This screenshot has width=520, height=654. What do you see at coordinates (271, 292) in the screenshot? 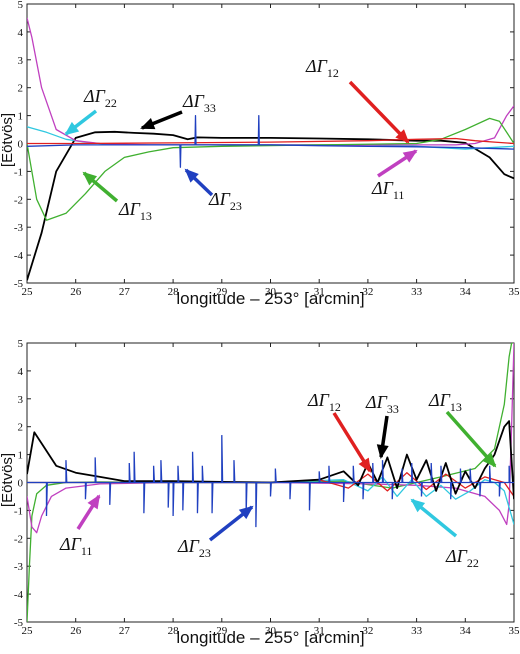
I see `x-tick-label: 30` at bounding box center [271, 292].